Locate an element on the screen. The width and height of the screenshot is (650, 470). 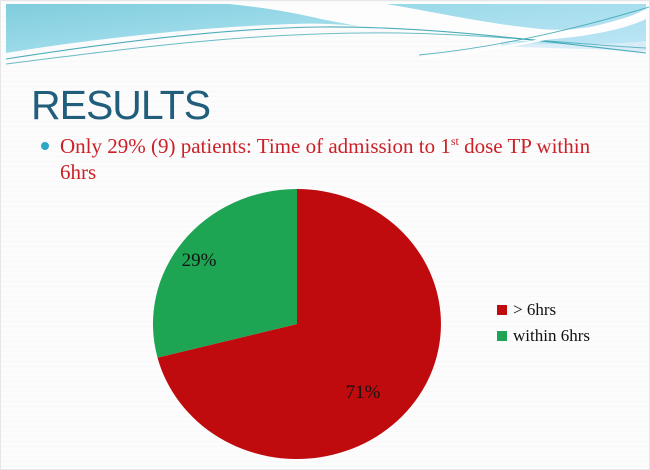
pie-slice-within-6hrs is located at coordinates (224, 273).